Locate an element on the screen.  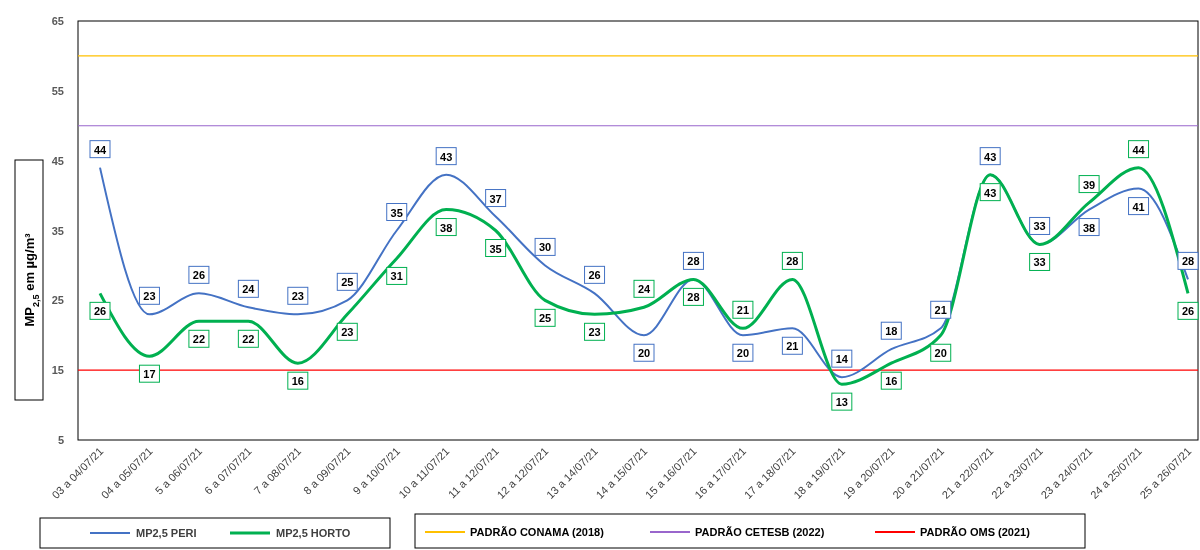
data-label: 14 is located at coordinates (842, 359).